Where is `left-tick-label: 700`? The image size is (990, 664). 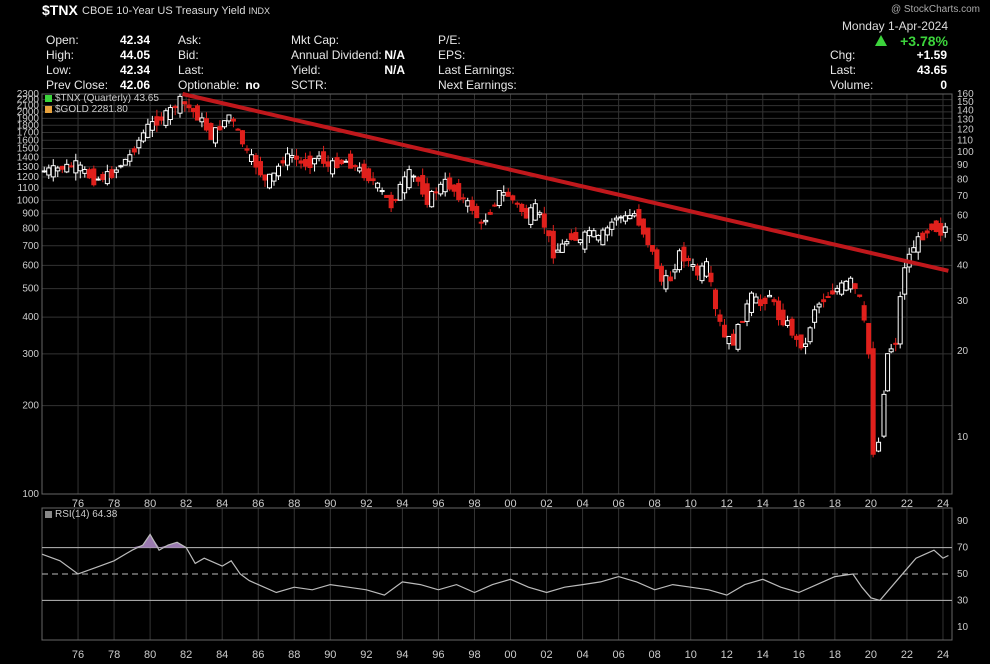 left-tick-label: 700 is located at coordinates (30, 246).